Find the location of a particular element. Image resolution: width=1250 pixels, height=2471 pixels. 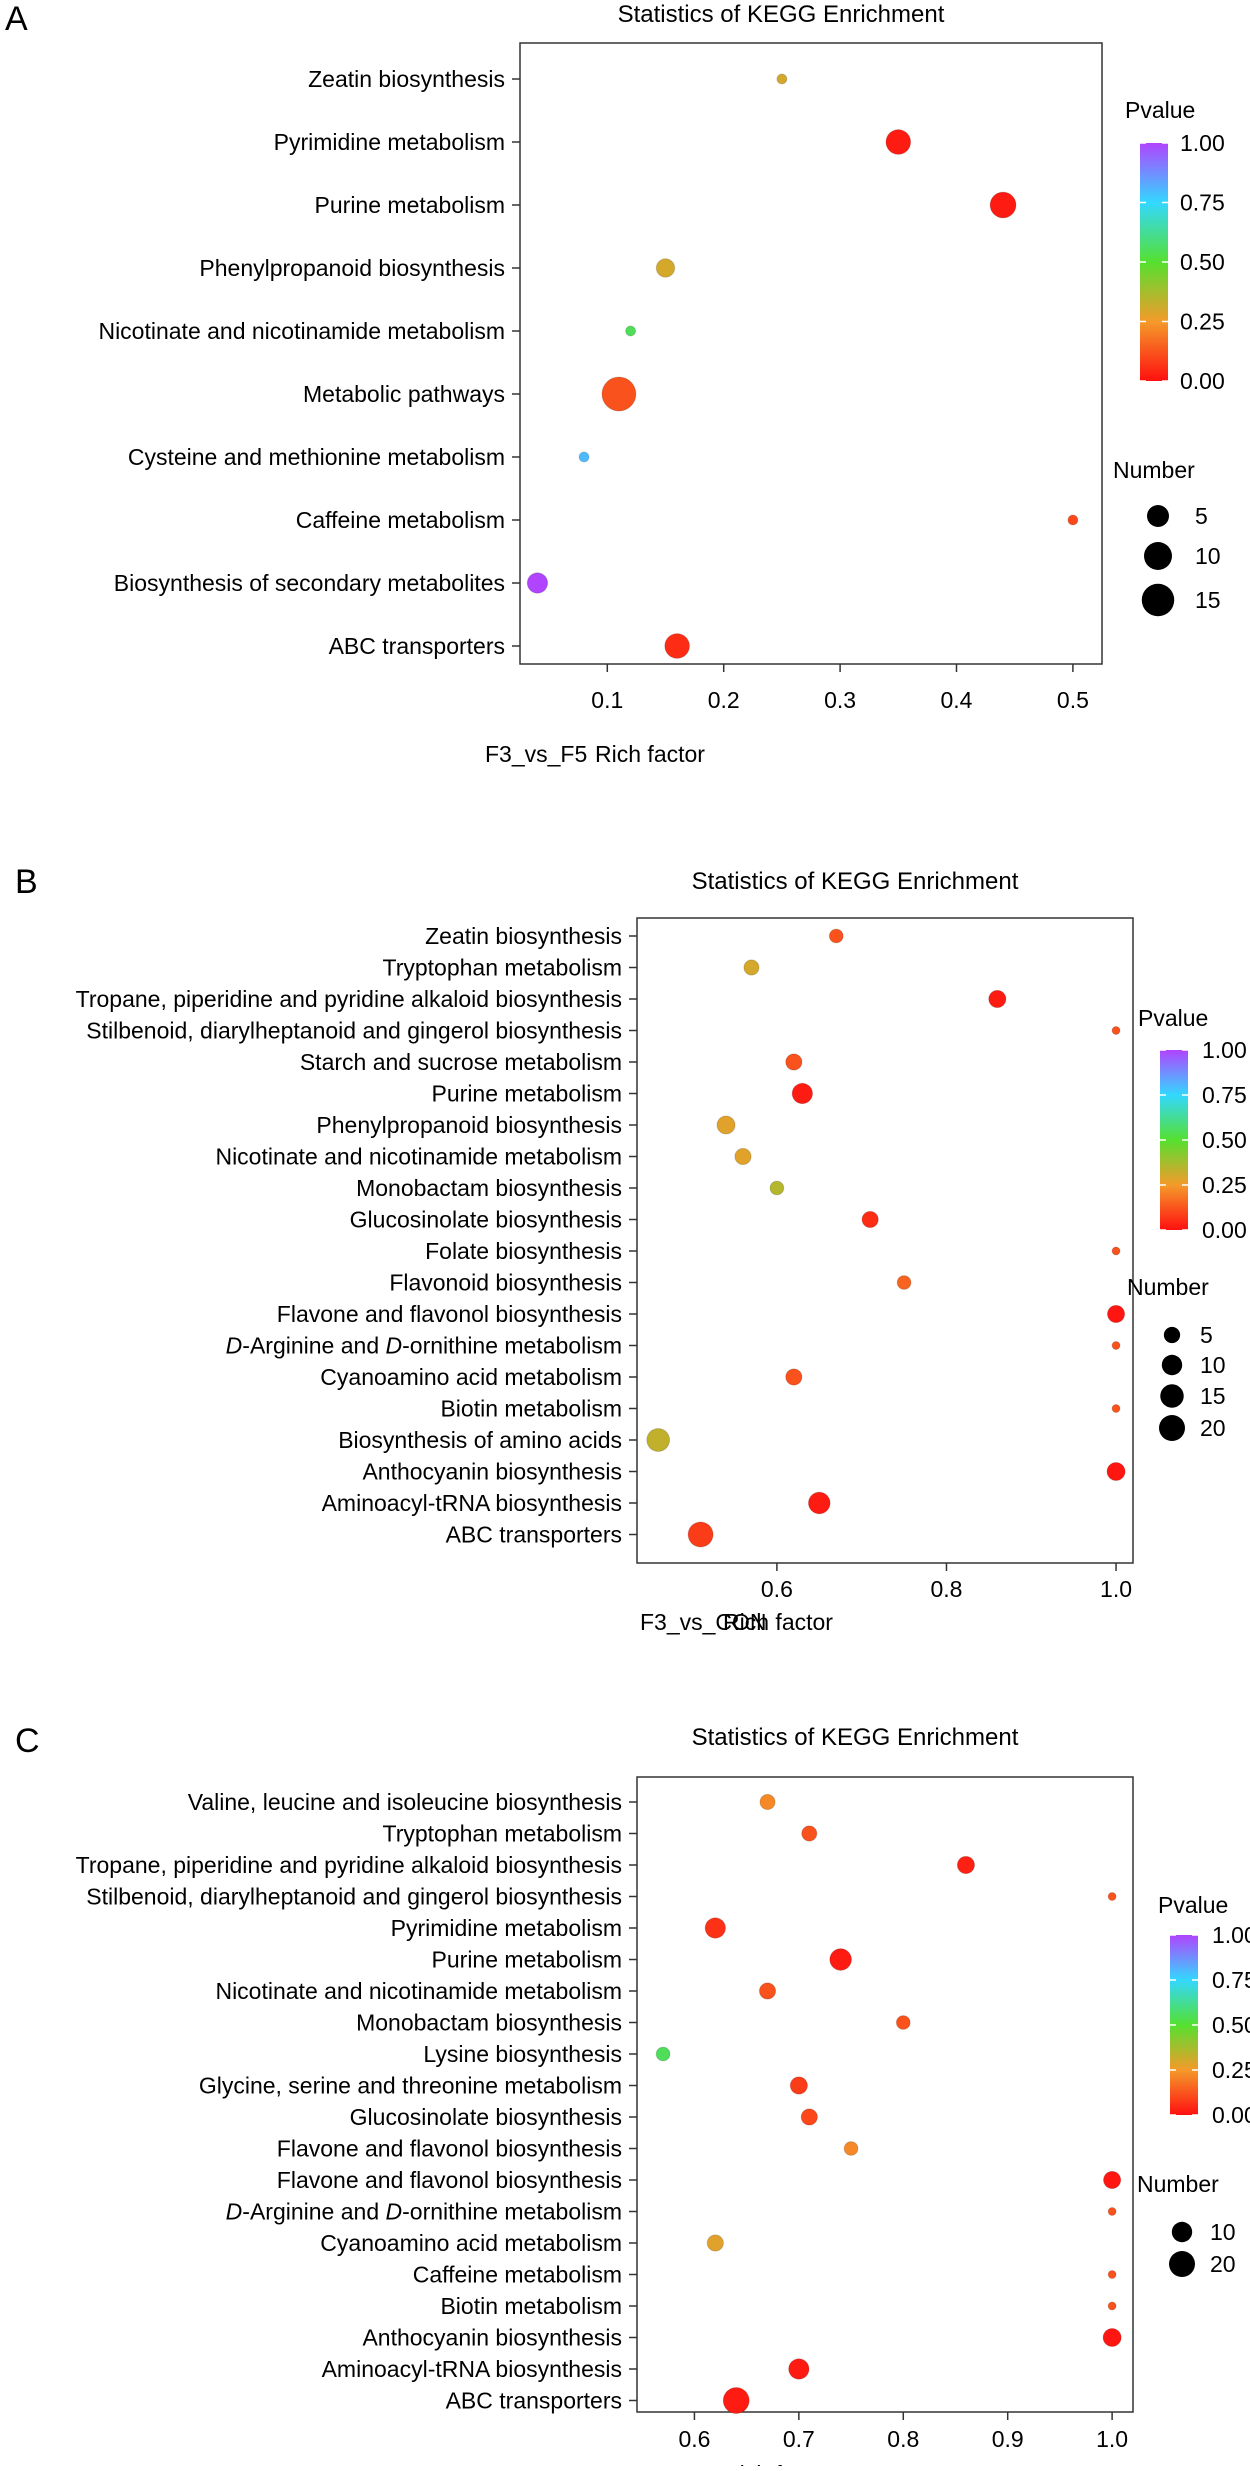

y-tick-label: D-Arginine and D-ornithine metabolism is located at coordinates (424, 1346).